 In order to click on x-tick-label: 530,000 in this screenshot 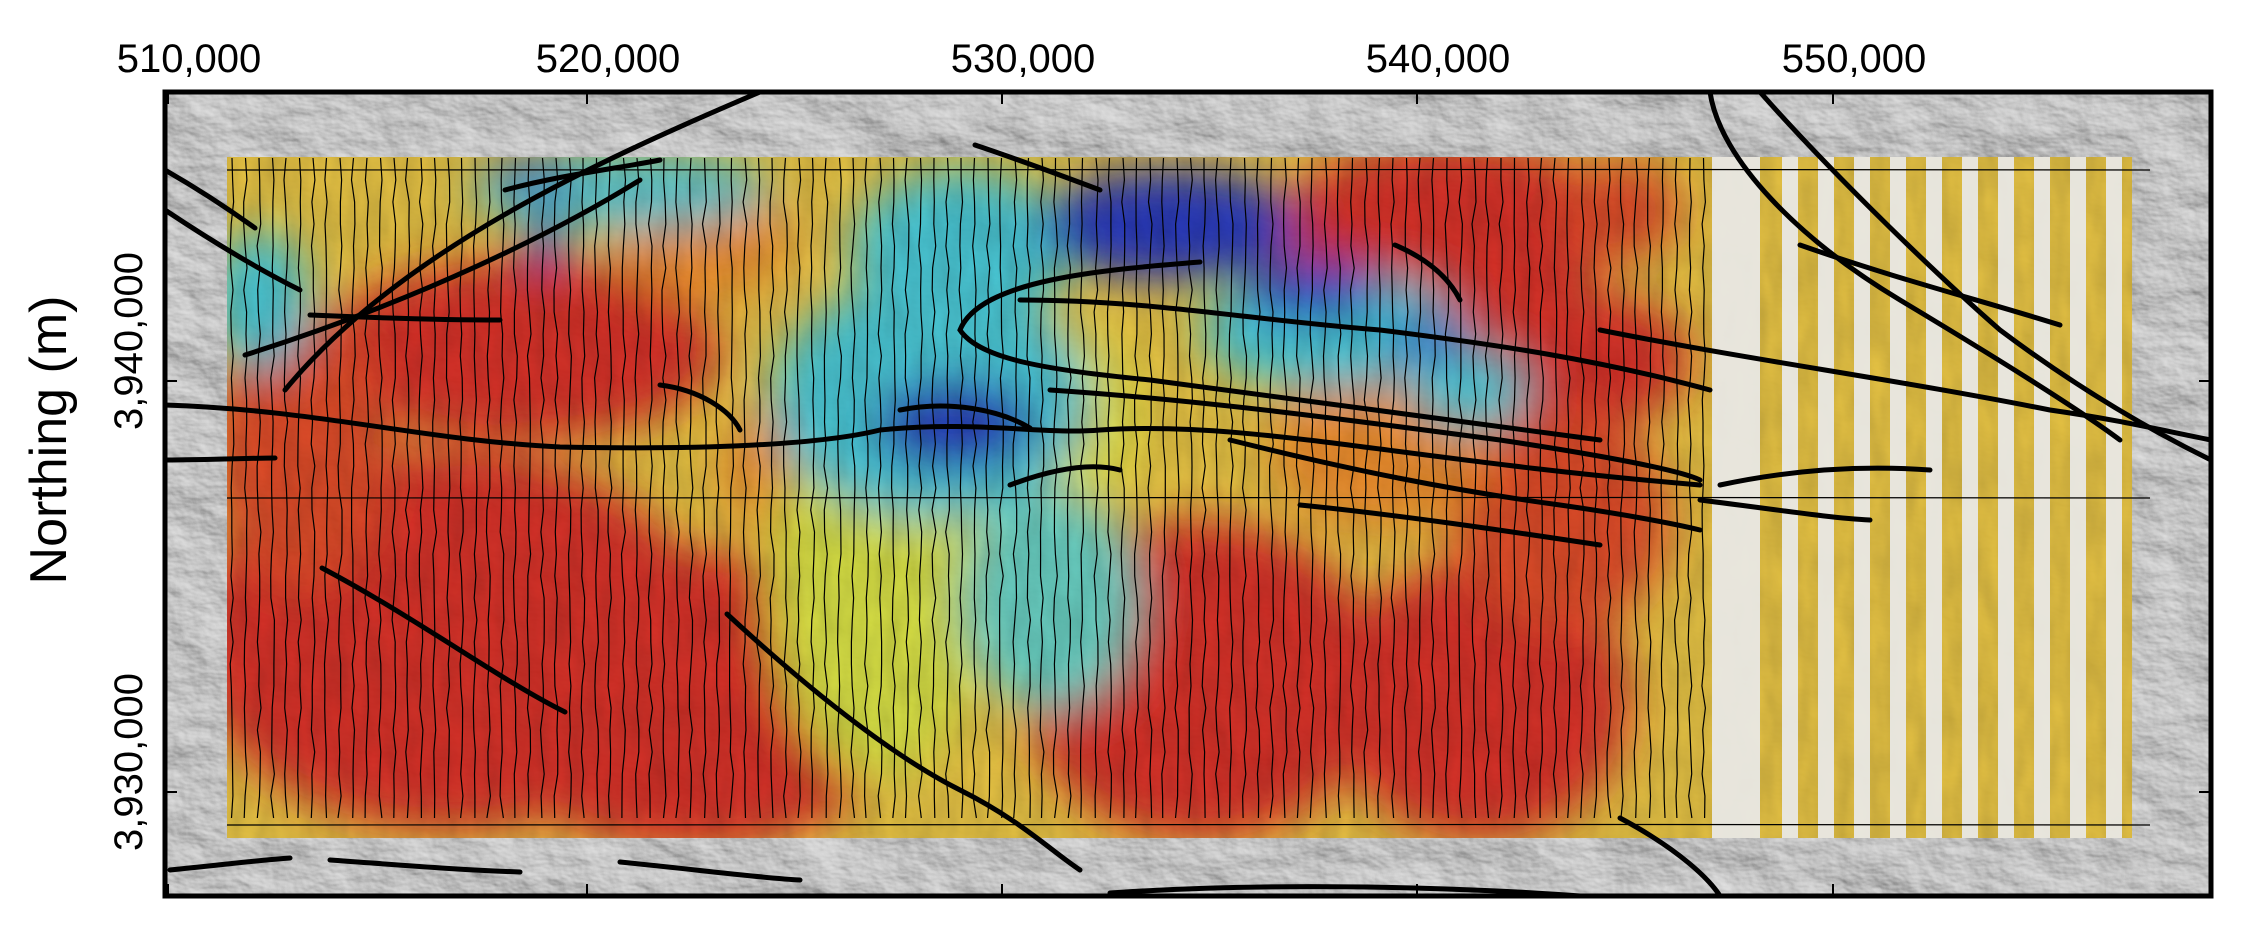, I will do `click(1023, 59)`.